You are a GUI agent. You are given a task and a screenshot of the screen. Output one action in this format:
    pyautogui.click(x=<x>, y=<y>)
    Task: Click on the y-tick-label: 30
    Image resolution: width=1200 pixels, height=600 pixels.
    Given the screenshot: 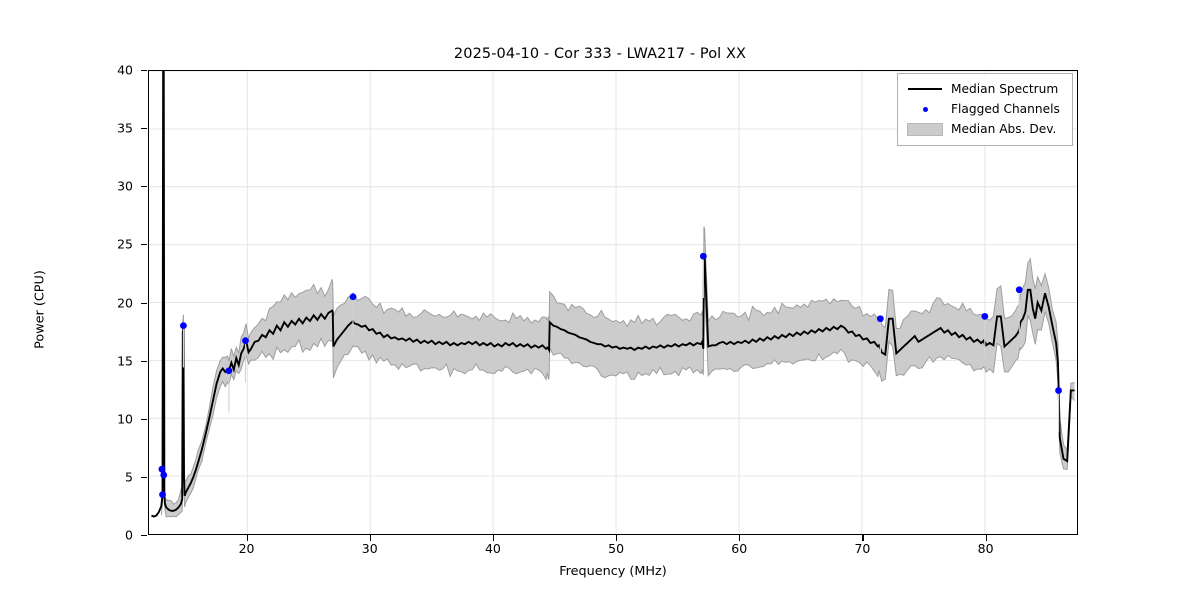 What is the action you would take?
    pyautogui.click(x=125, y=186)
    